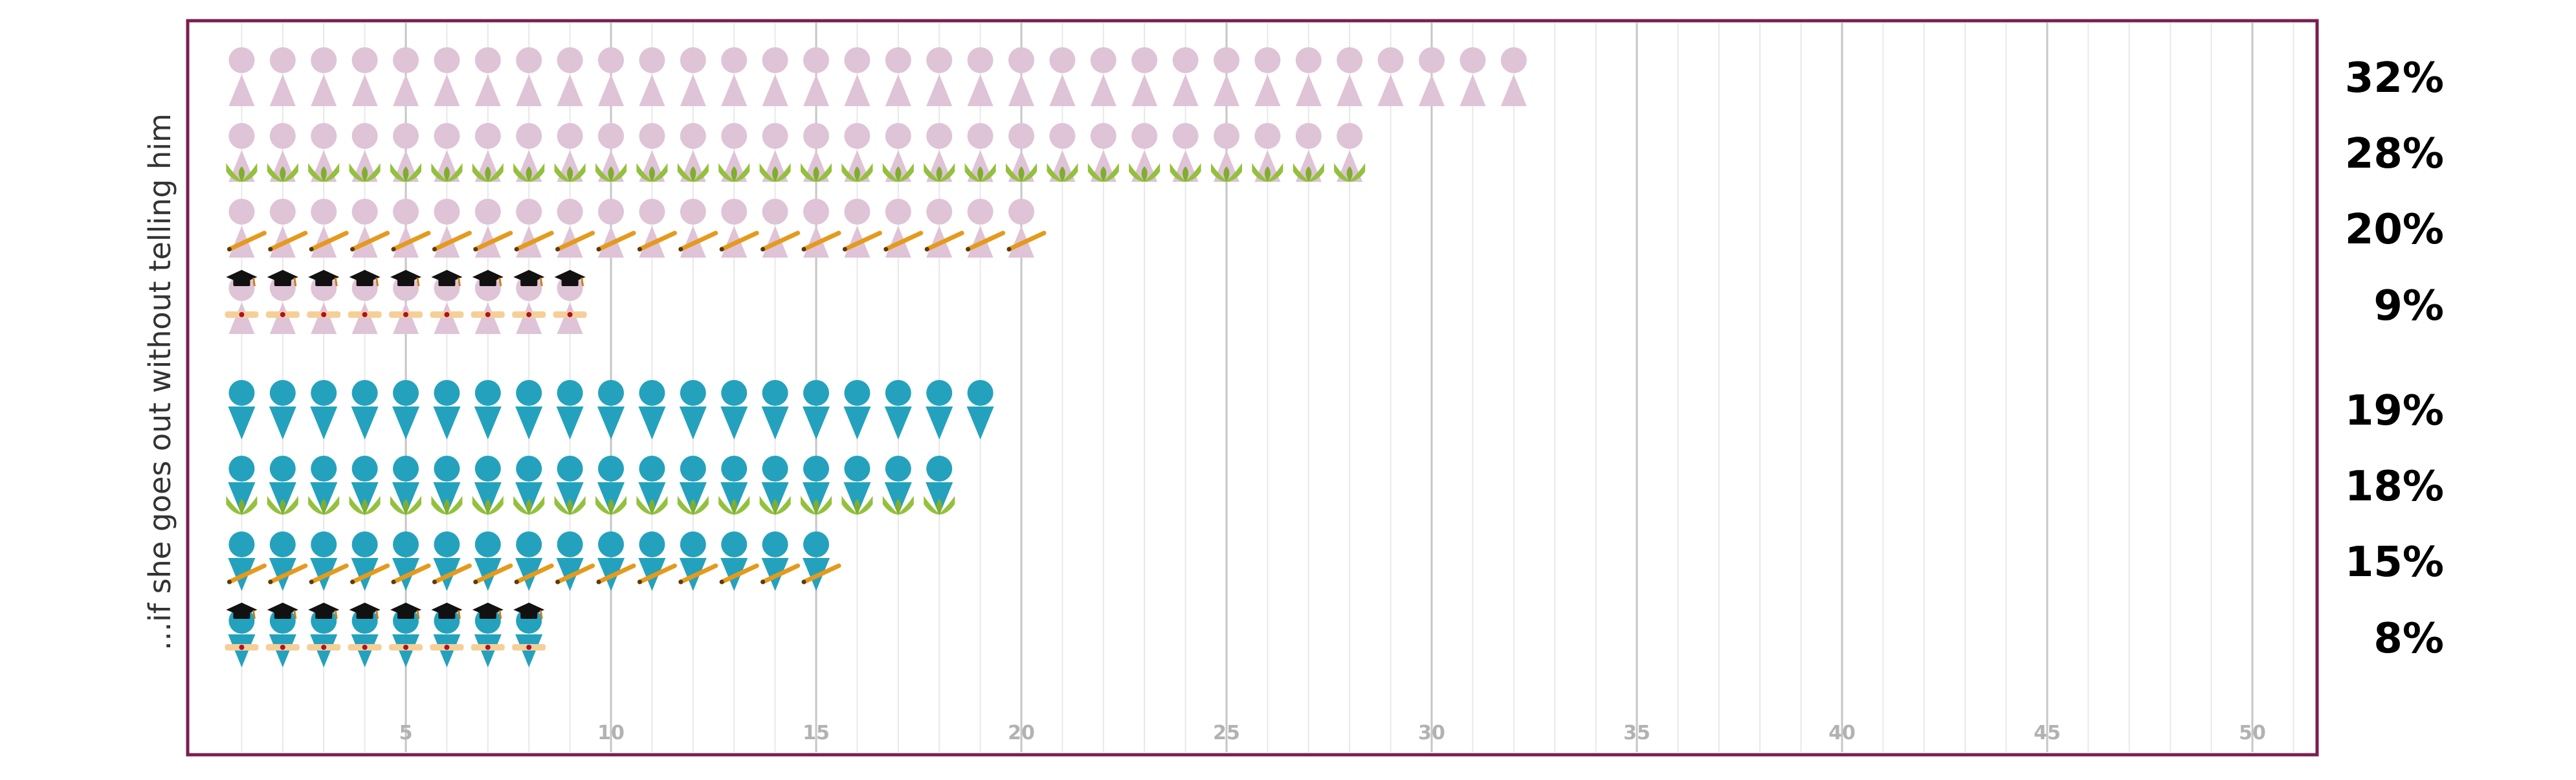 This screenshot has height=780, width=2576. I want to click on x-tick-label: 15, so click(816, 733).